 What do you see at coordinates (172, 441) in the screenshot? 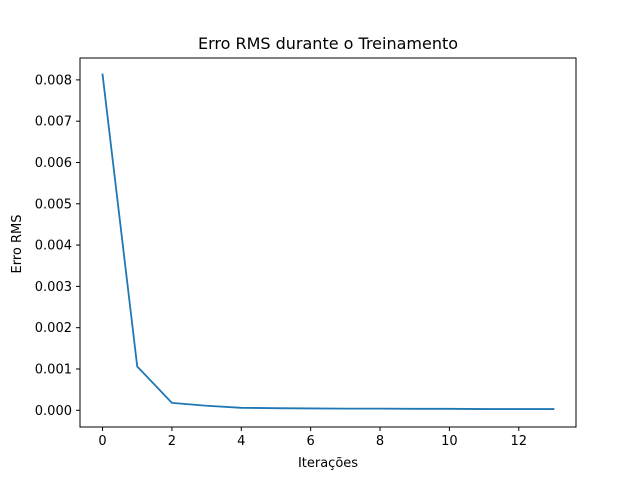
I see `x-tick-label-1: 2` at bounding box center [172, 441].